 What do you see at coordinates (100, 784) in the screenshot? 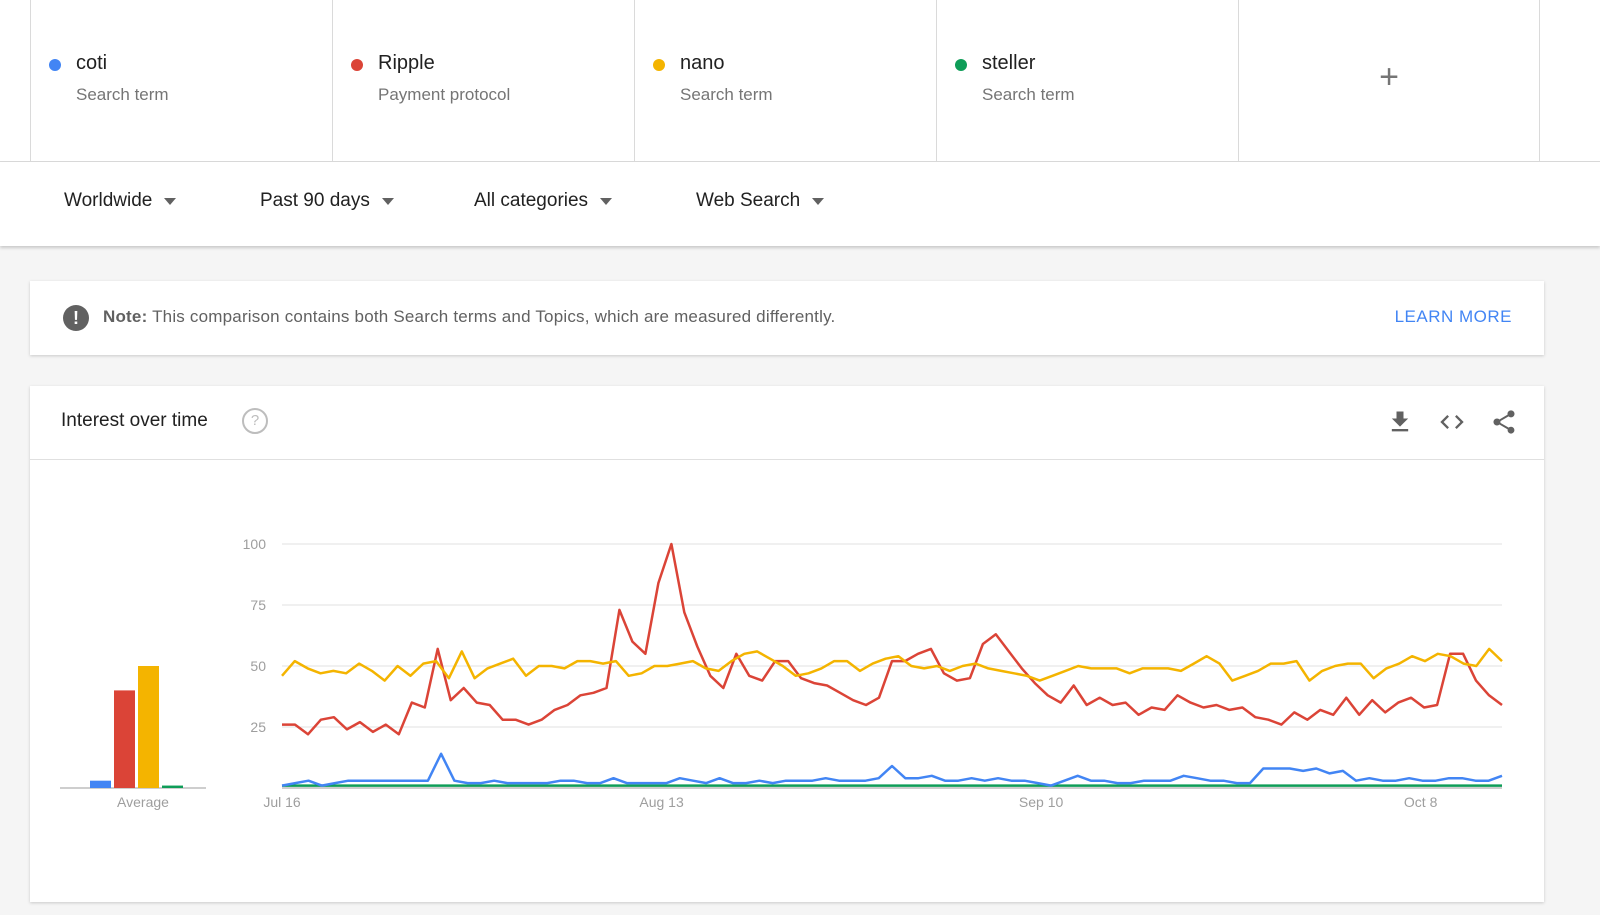
I see `average-bar-coti` at bounding box center [100, 784].